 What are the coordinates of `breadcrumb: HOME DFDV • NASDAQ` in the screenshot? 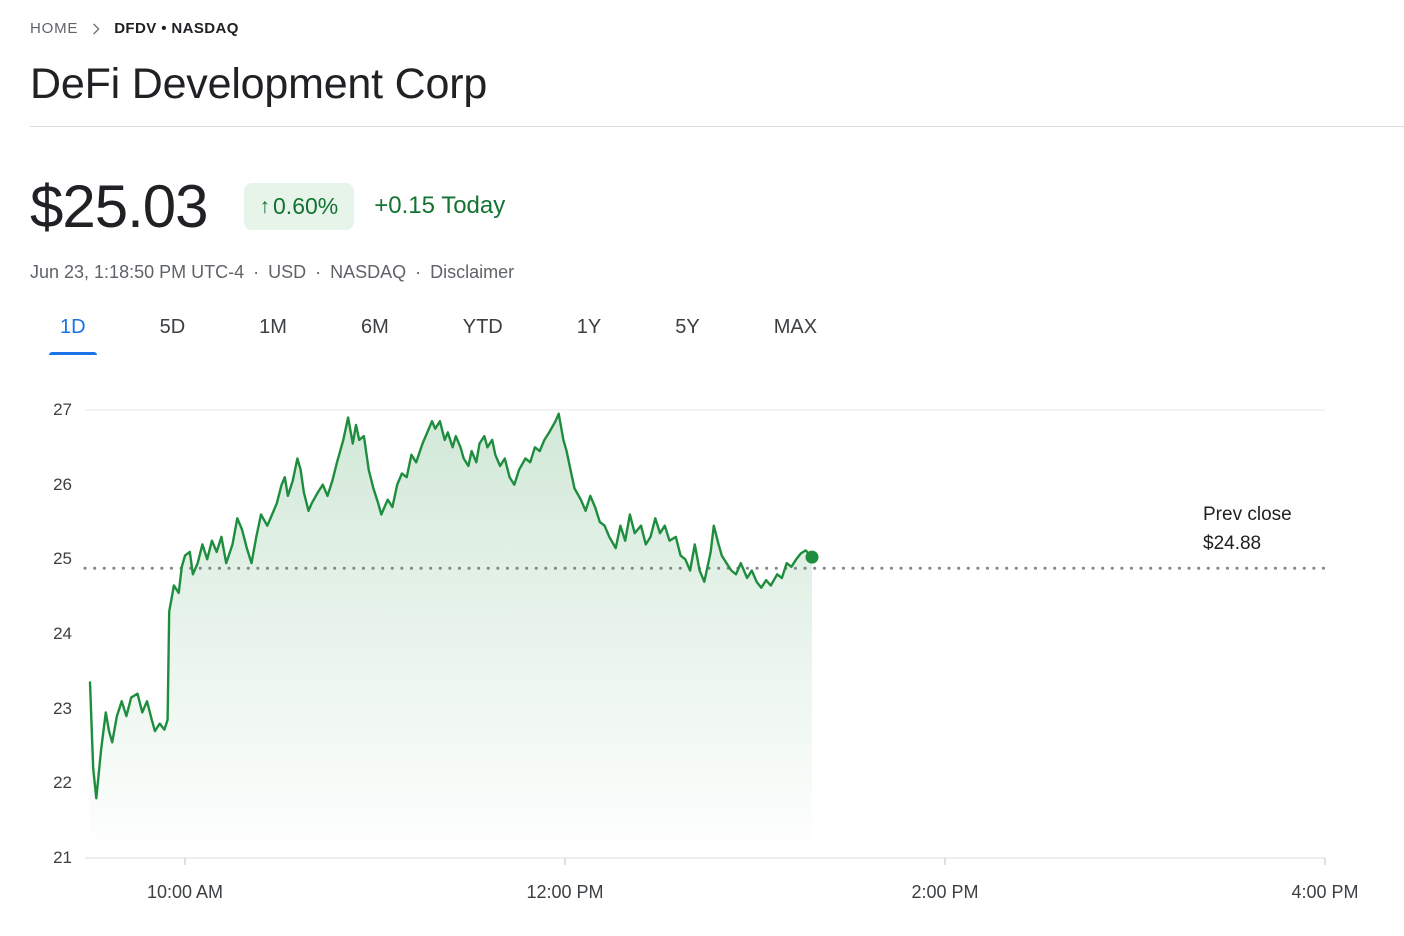 It's located at (134, 28).